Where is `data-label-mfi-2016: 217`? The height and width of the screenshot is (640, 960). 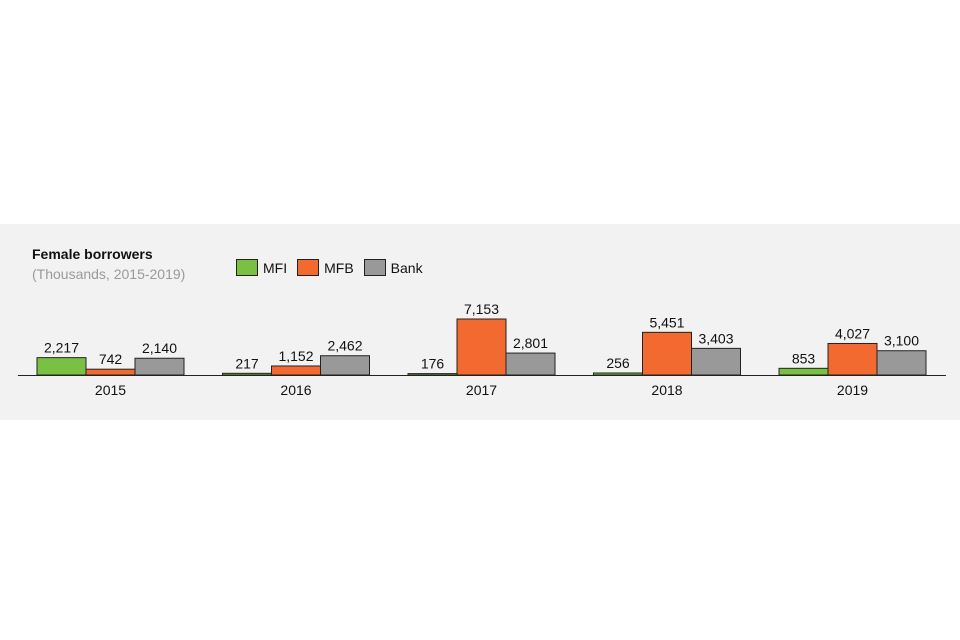 data-label-mfi-2016: 217 is located at coordinates (247, 363).